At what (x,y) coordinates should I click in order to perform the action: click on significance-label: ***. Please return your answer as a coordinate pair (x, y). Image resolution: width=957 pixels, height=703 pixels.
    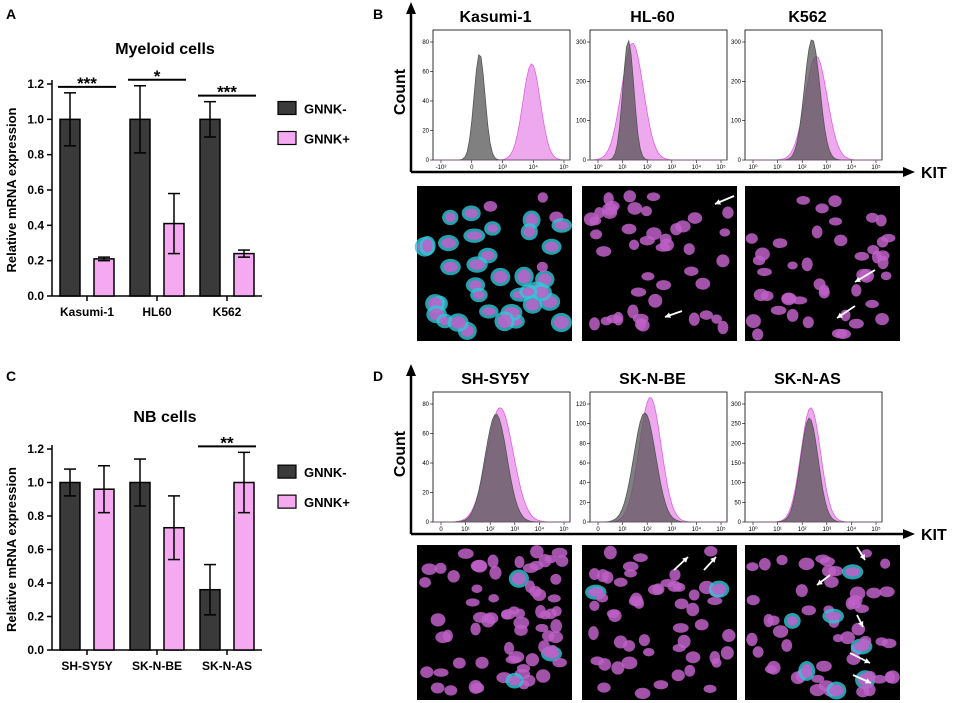
    Looking at the image, I should click on (227, 92).